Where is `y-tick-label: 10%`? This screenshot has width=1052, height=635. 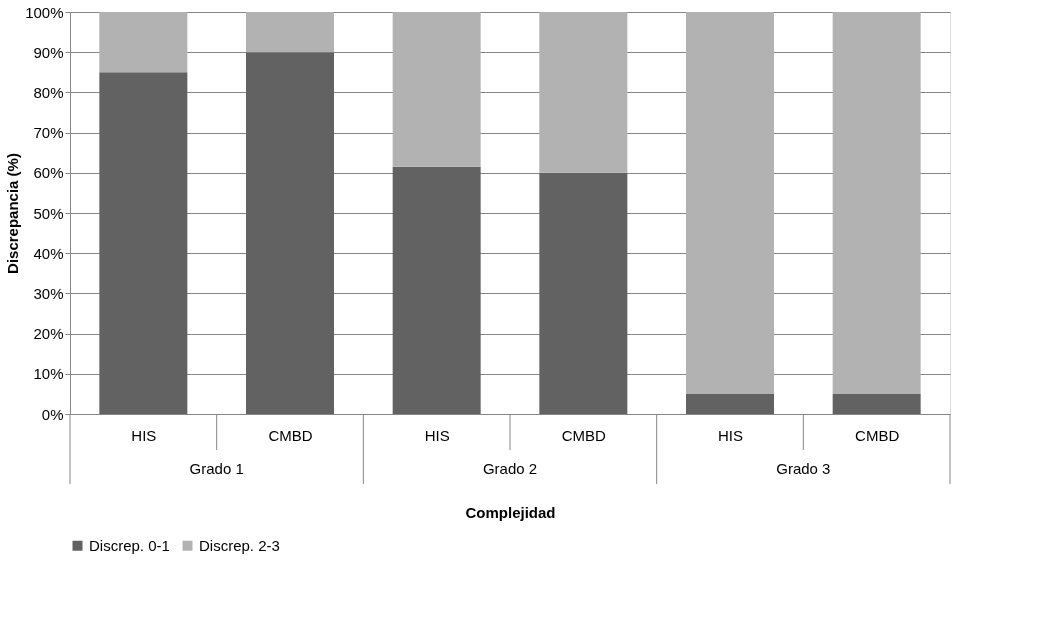
y-tick-label: 10% is located at coordinates (48, 374).